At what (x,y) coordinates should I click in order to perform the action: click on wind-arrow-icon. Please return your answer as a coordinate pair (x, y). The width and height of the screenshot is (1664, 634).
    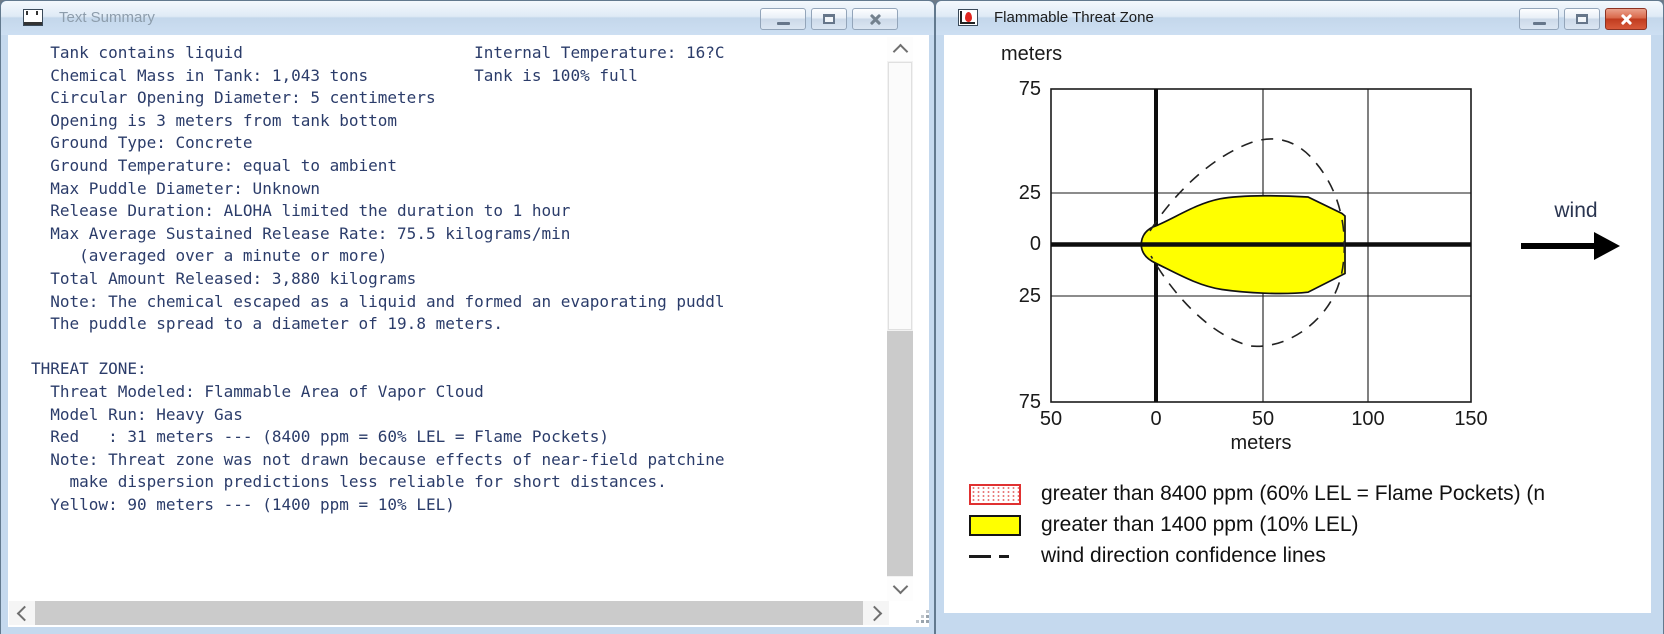
    Looking at the image, I should click on (1570, 246).